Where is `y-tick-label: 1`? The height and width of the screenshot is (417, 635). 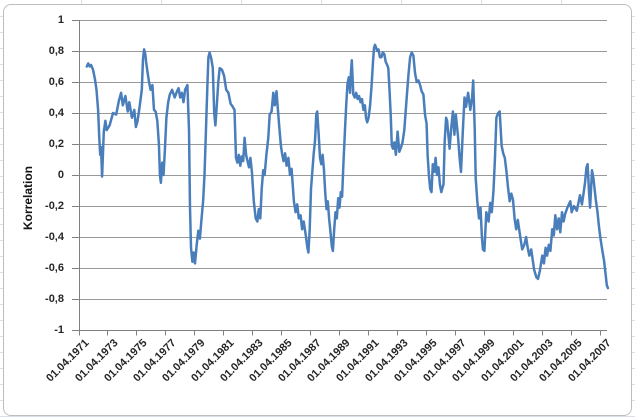 y-tick-label: 1 is located at coordinates (60, 20).